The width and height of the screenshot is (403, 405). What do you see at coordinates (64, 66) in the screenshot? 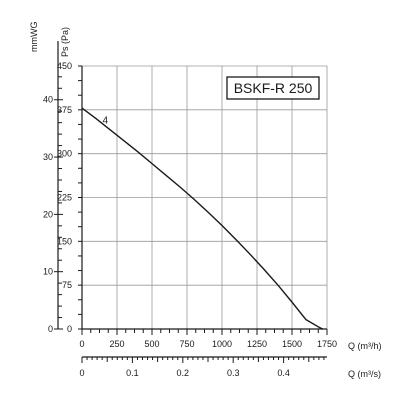
I see `y-tick-label: 450` at bounding box center [64, 66].